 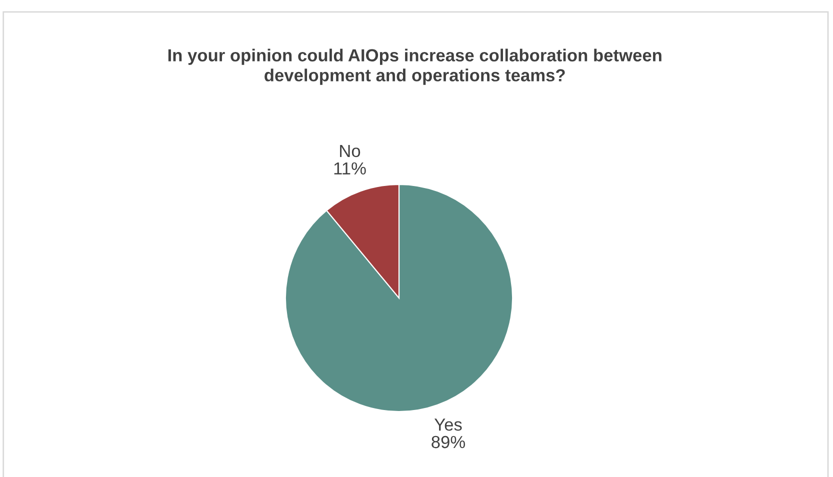 I want to click on chart-title: In your opinion could AIOps increase collaboration between development and operations teams?, so click(x=415, y=66).